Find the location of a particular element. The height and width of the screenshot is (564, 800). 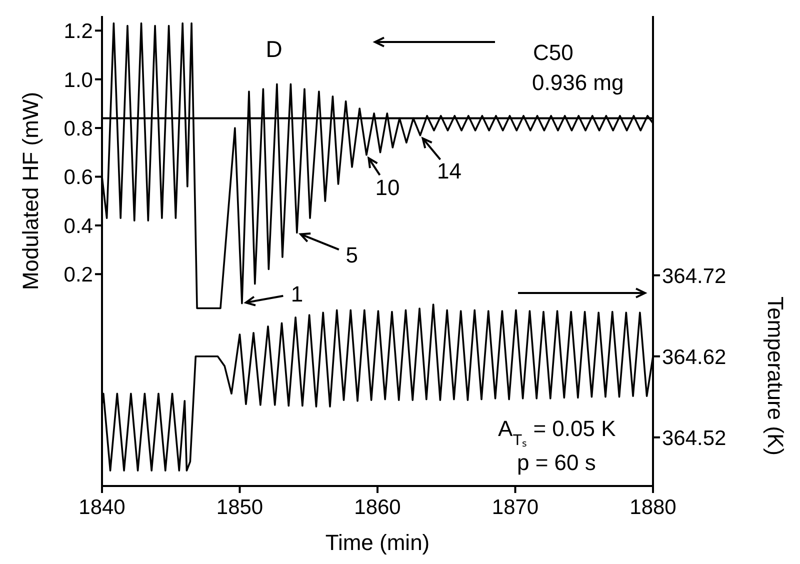

annotation: A$_{Tₛ}$ = 0.05 K is located at coordinates (557, 432).